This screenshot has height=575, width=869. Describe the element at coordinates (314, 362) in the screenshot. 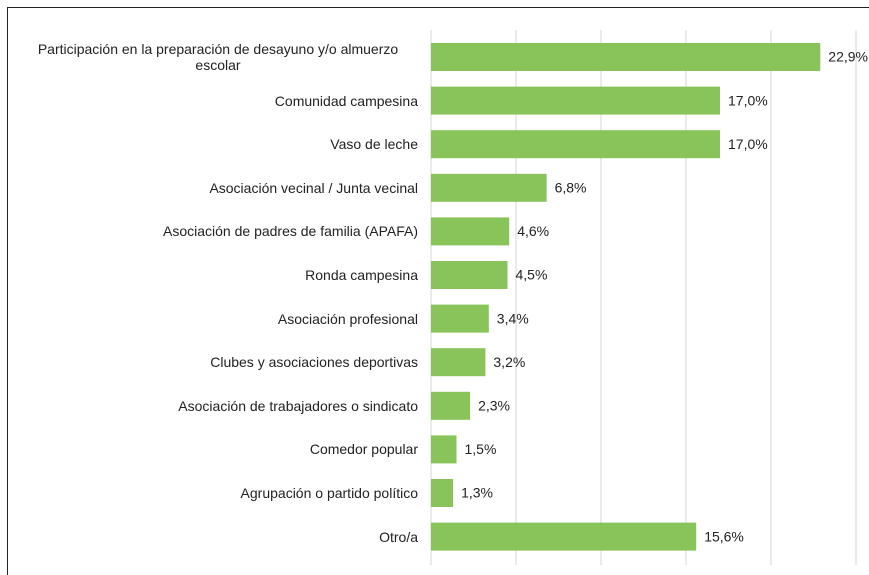

I see `category-label: Clubes y asociaciones deportivas` at that location.